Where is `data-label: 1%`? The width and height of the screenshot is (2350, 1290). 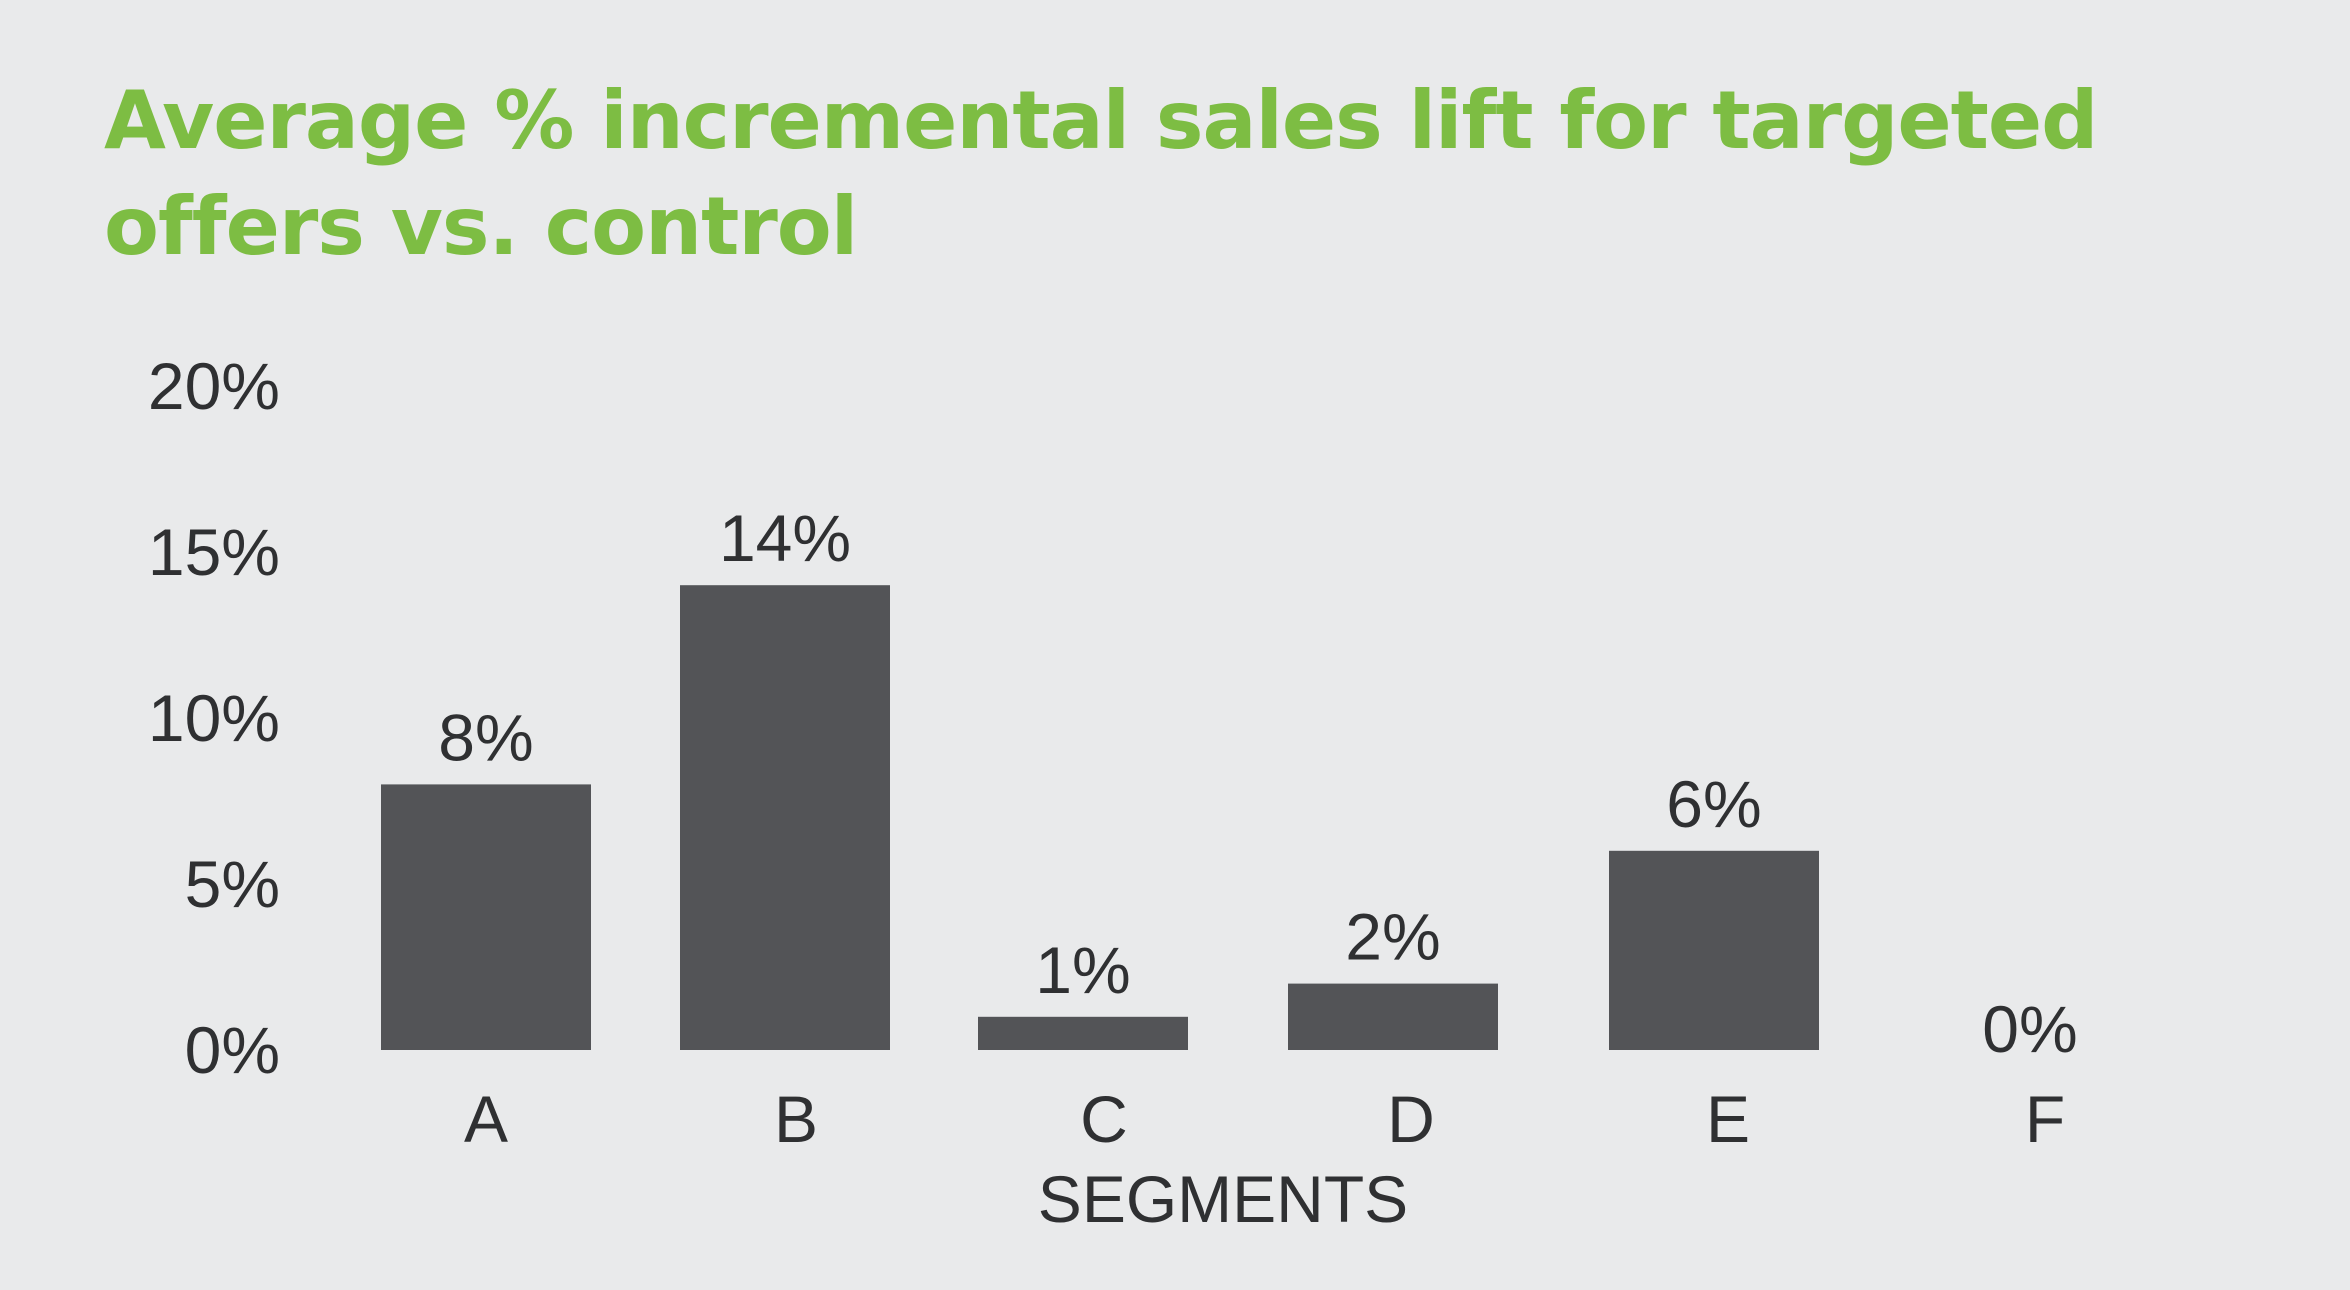 data-label: 1% is located at coordinates (1082, 970).